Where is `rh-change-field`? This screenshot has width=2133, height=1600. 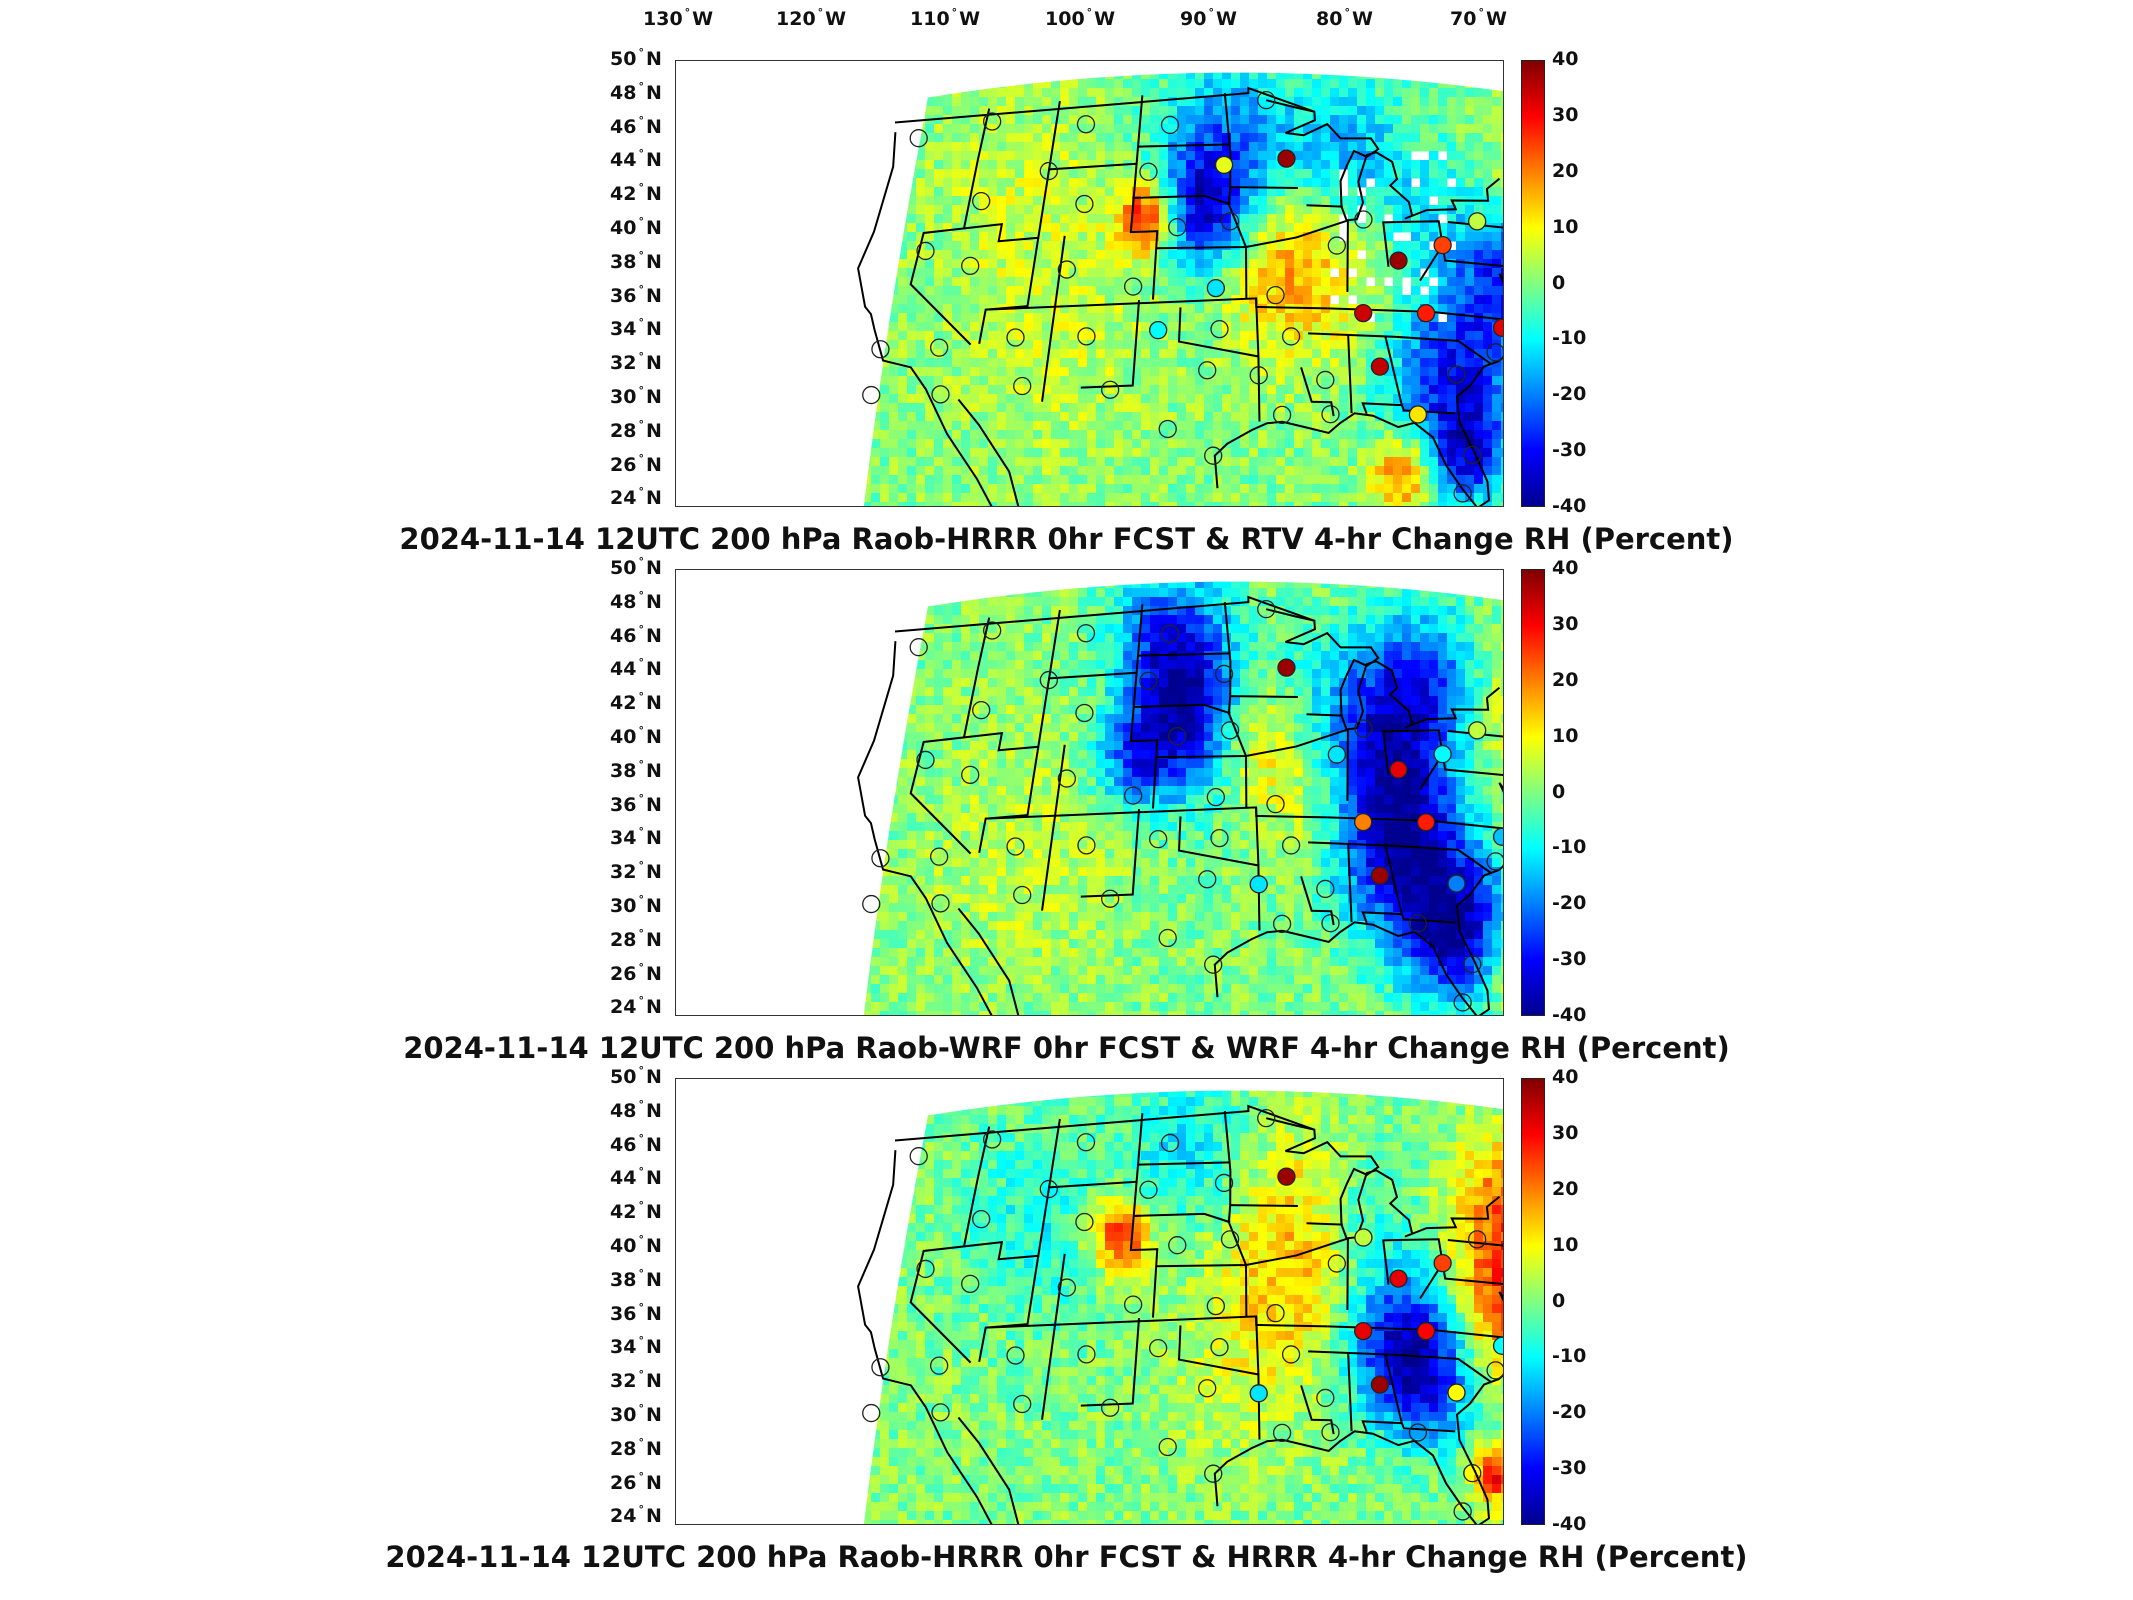
rh-change-field is located at coordinates (1179, 289).